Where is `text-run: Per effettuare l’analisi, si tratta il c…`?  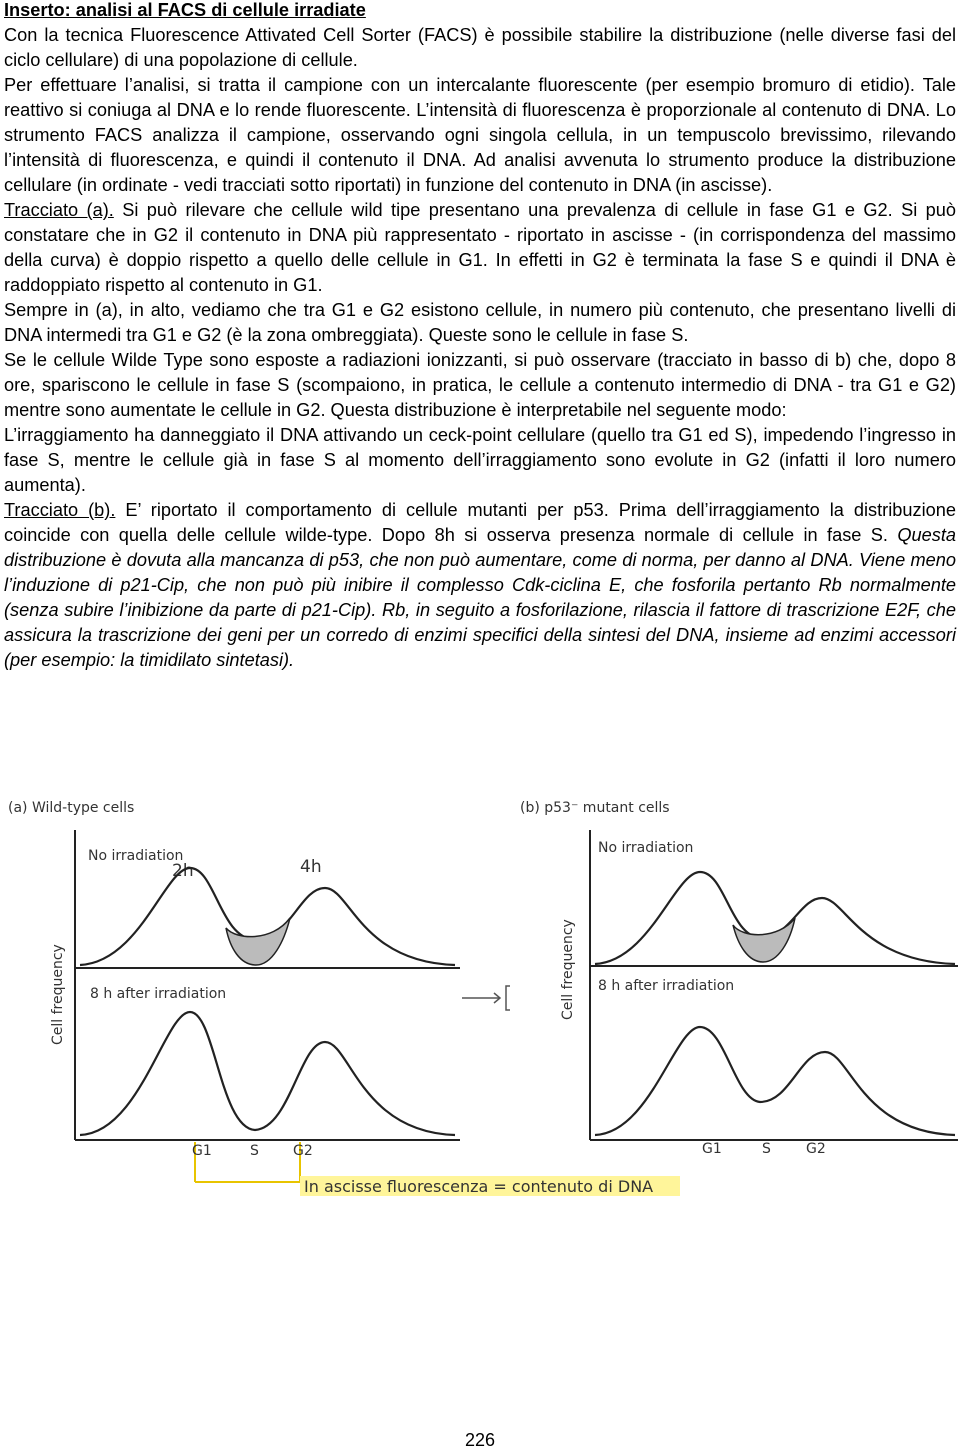 text-run: Per effettuare l’analisi, si tratta il c… is located at coordinates (480, 135).